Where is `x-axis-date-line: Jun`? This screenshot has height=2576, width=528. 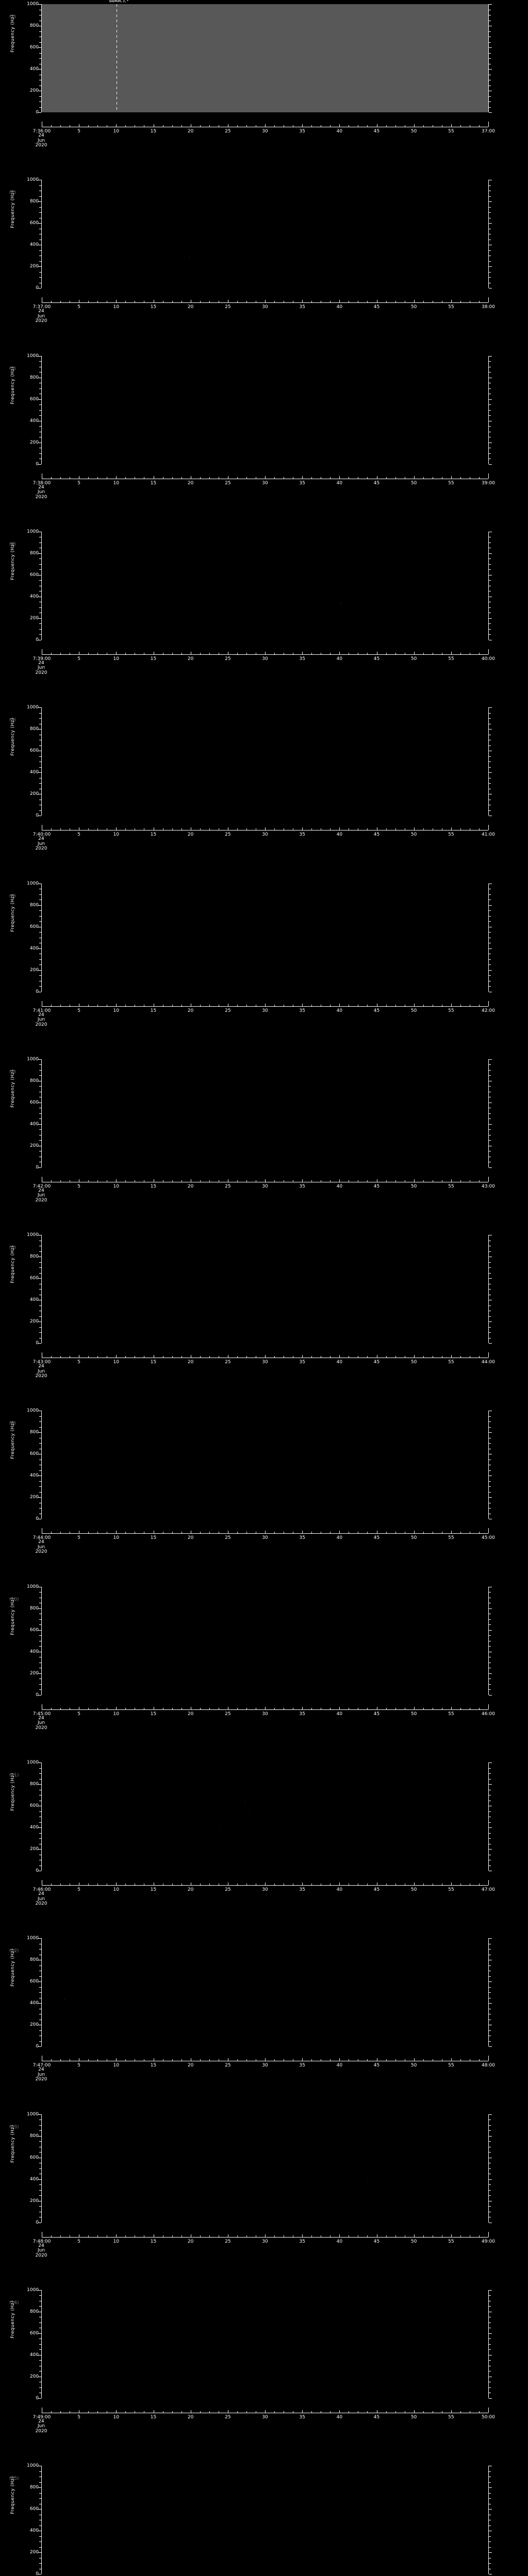
x-axis-date-line: Jun is located at coordinates (41, 1019).